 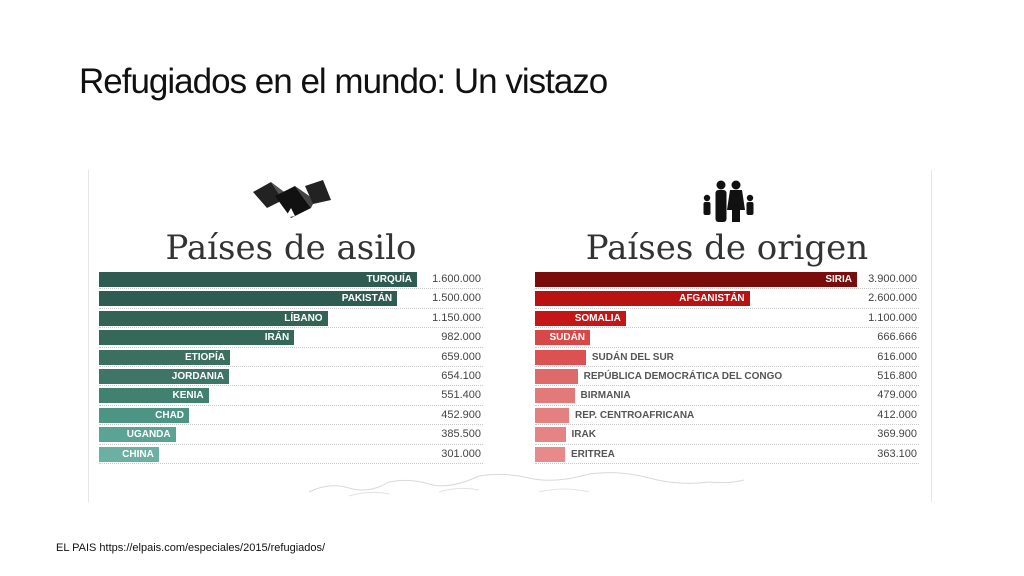 I want to click on bar-value-label: 1.100.000, so click(x=892, y=317).